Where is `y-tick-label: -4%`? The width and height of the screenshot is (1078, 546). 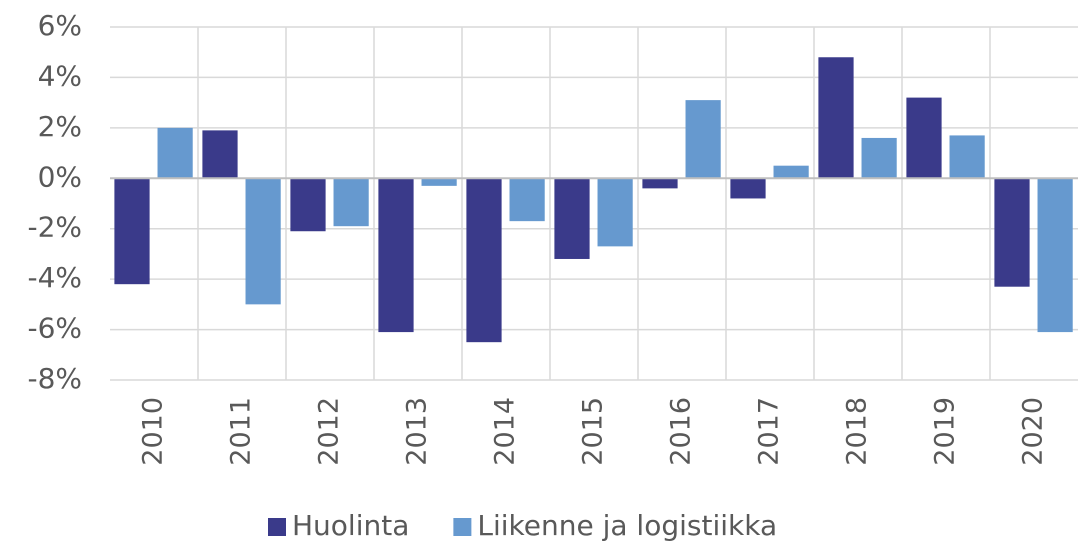
y-tick-label: -4% is located at coordinates (54, 277).